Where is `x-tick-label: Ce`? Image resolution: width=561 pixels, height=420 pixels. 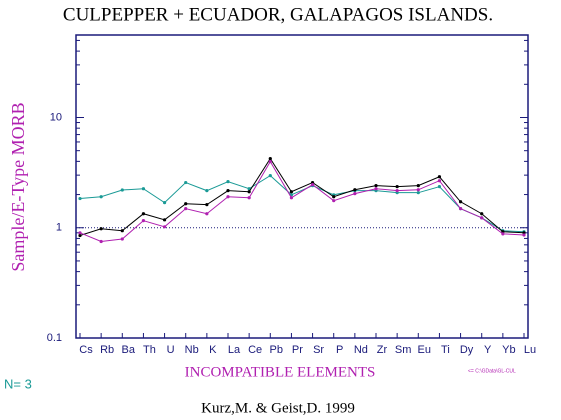 x-tick-label: Ce is located at coordinates (255, 350).